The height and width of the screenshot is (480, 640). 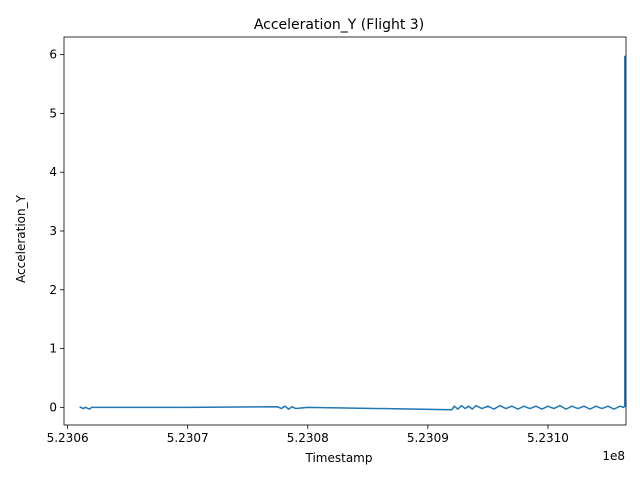 What do you see at coordinates (21, 238) in the screenshot?
I see `y-axis-label: Acceleration_Y` at bounding box center [21, 238].